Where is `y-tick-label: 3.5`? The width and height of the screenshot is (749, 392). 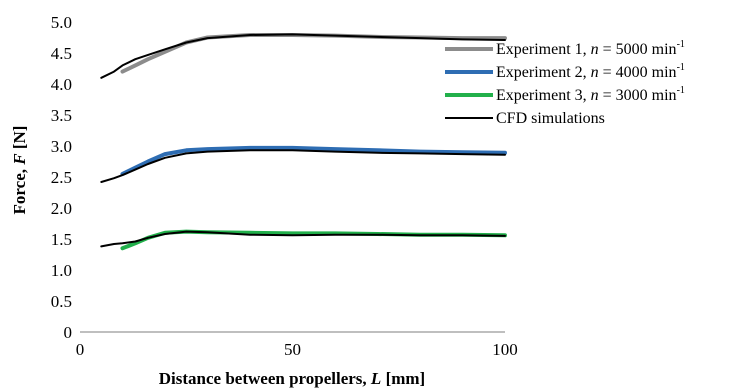
y-tick-label: 3.5 is located at coordinates (61, 115).